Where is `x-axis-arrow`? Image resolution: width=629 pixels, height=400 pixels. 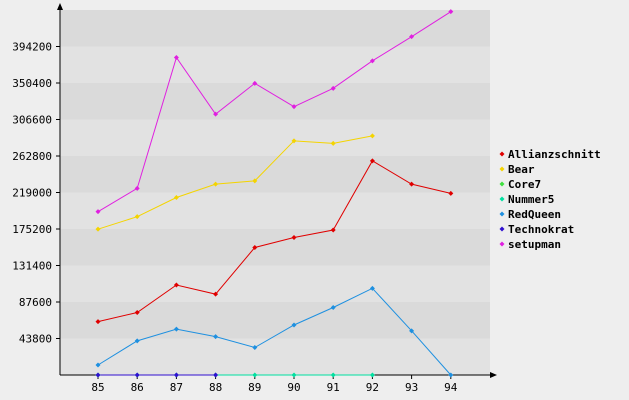 x-axis-arrow is located at coordinates (493, 375).